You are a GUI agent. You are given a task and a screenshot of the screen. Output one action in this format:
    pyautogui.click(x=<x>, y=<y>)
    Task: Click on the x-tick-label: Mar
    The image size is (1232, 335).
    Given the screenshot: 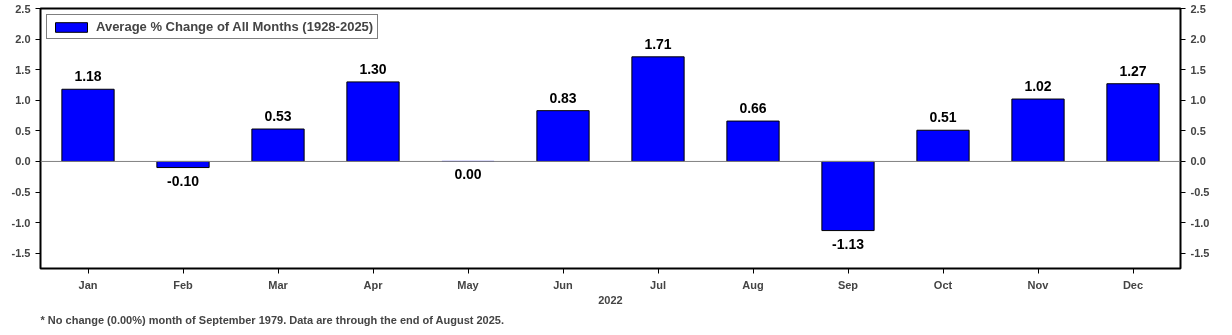 What is the action you would take?
    pyautogui.click(x=278, y=284)
    